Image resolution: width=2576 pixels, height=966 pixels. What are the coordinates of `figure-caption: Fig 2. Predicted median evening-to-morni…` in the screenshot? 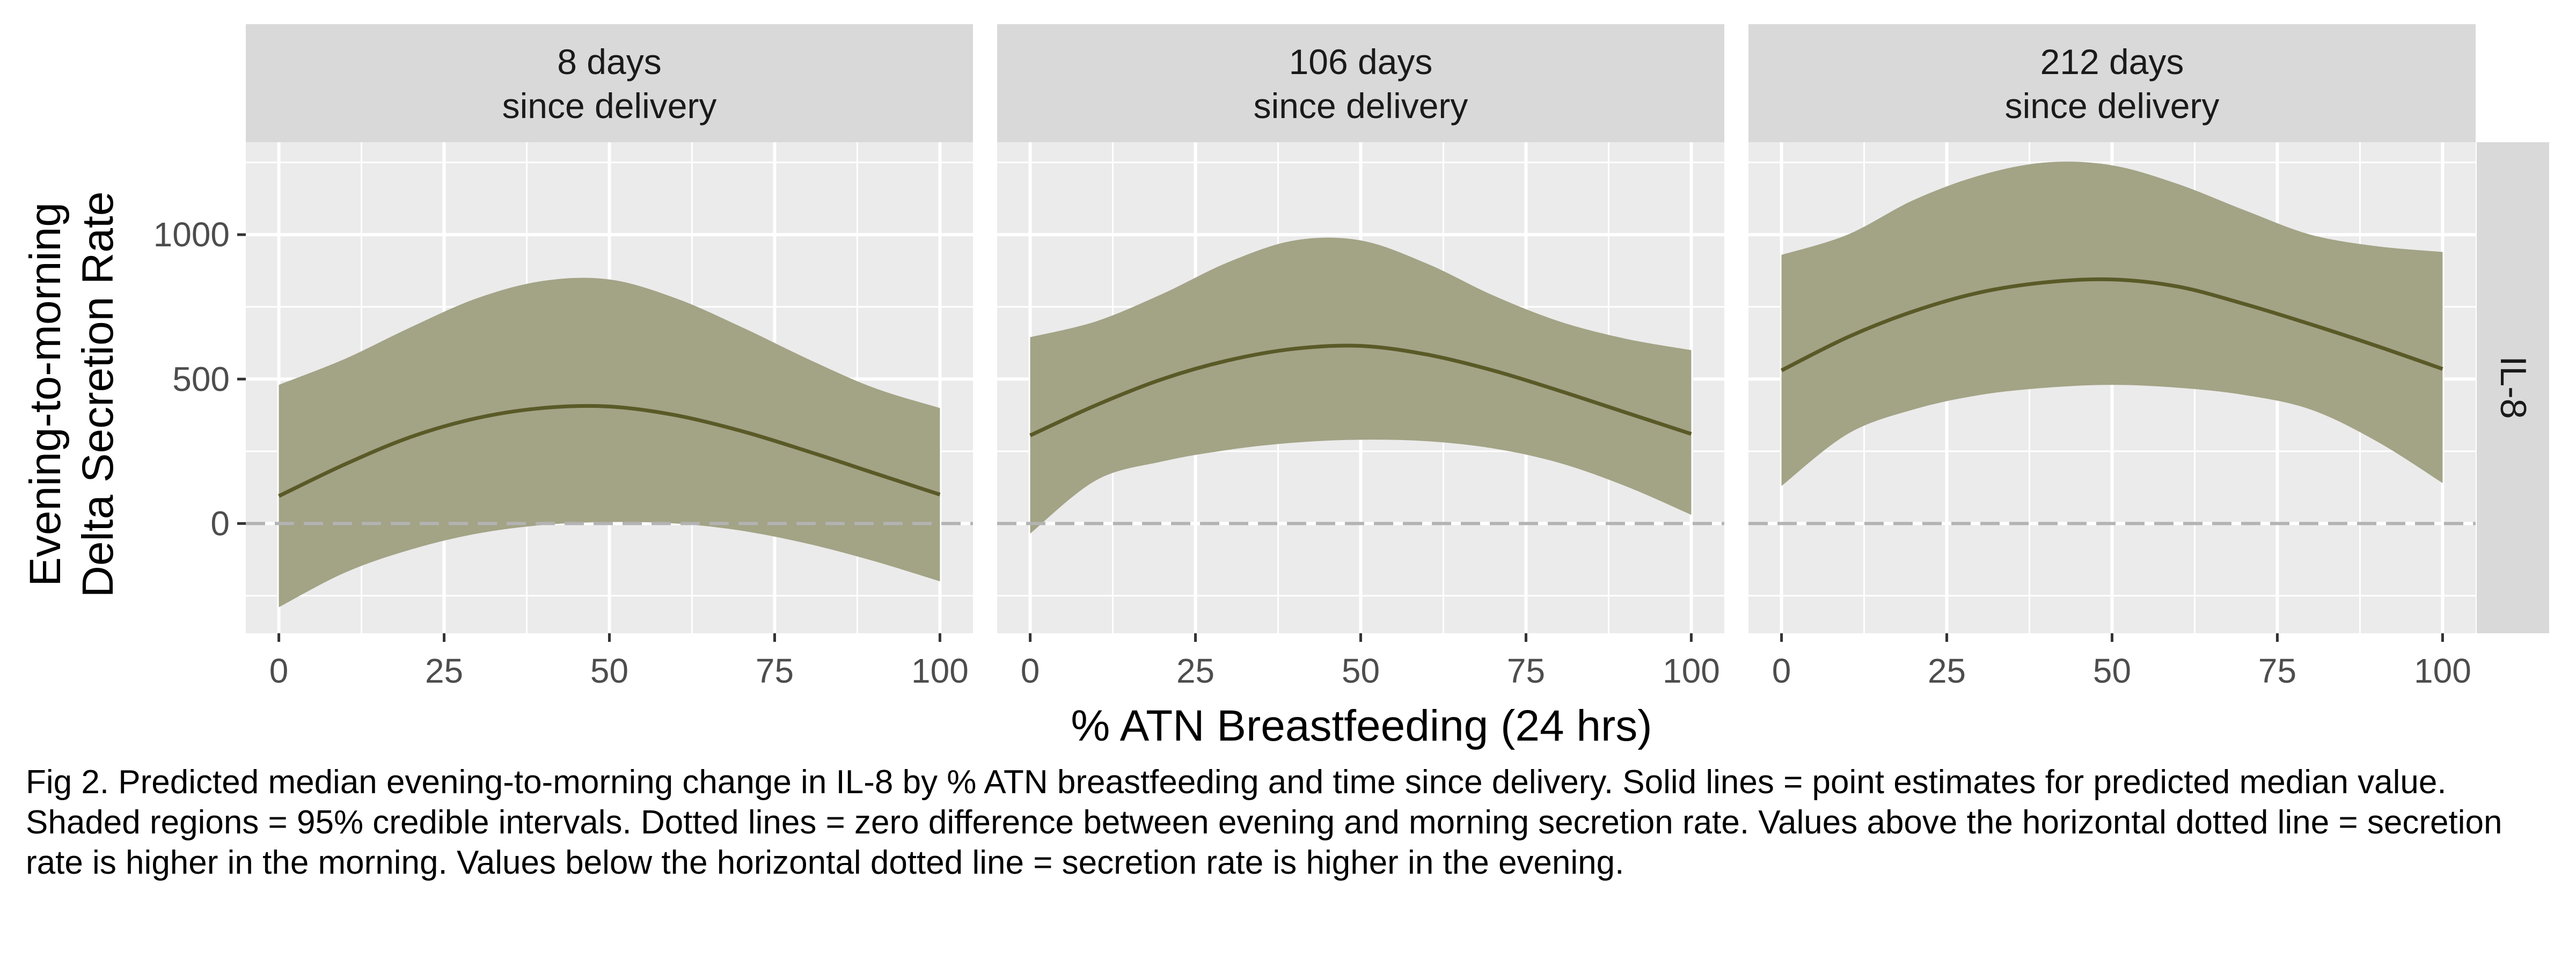 It's located at (1264, 822).